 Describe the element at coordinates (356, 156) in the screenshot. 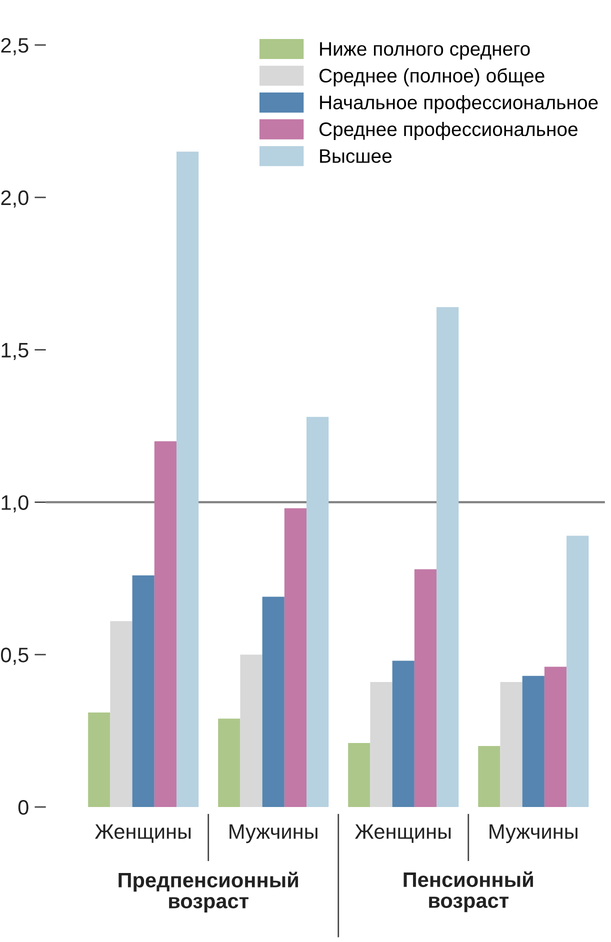

I see `legend-label: Высшее` at that location.